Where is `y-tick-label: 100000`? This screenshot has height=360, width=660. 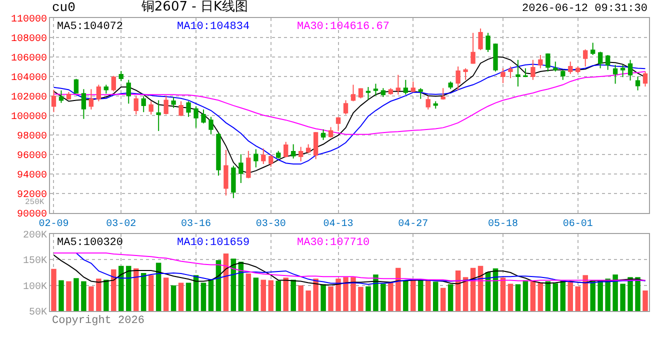
y-tick-label: 100000 is located at coordinates (28, 117).